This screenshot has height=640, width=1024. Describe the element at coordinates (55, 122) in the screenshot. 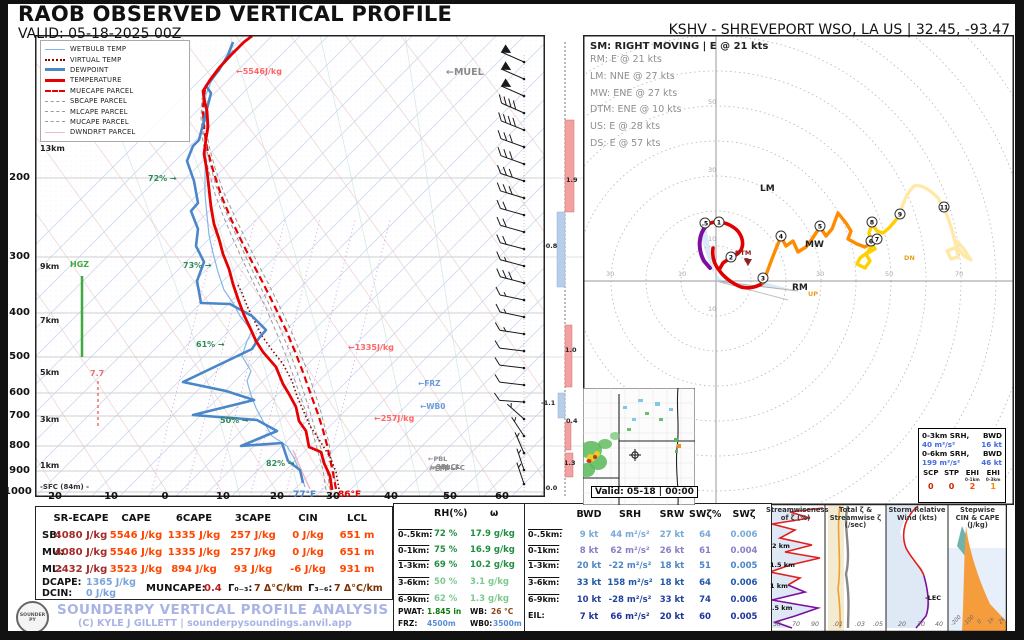

I see `mucape-line-swatch` at that location.